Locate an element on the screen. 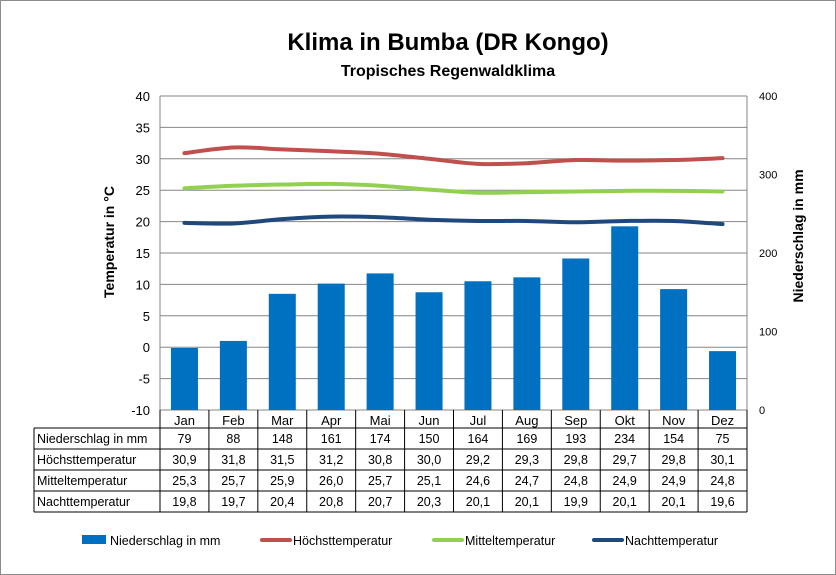 Image resolution: width=836 pixels, height=575 pixels. y-tick-left: 0 is located at coordinates (146, 347).